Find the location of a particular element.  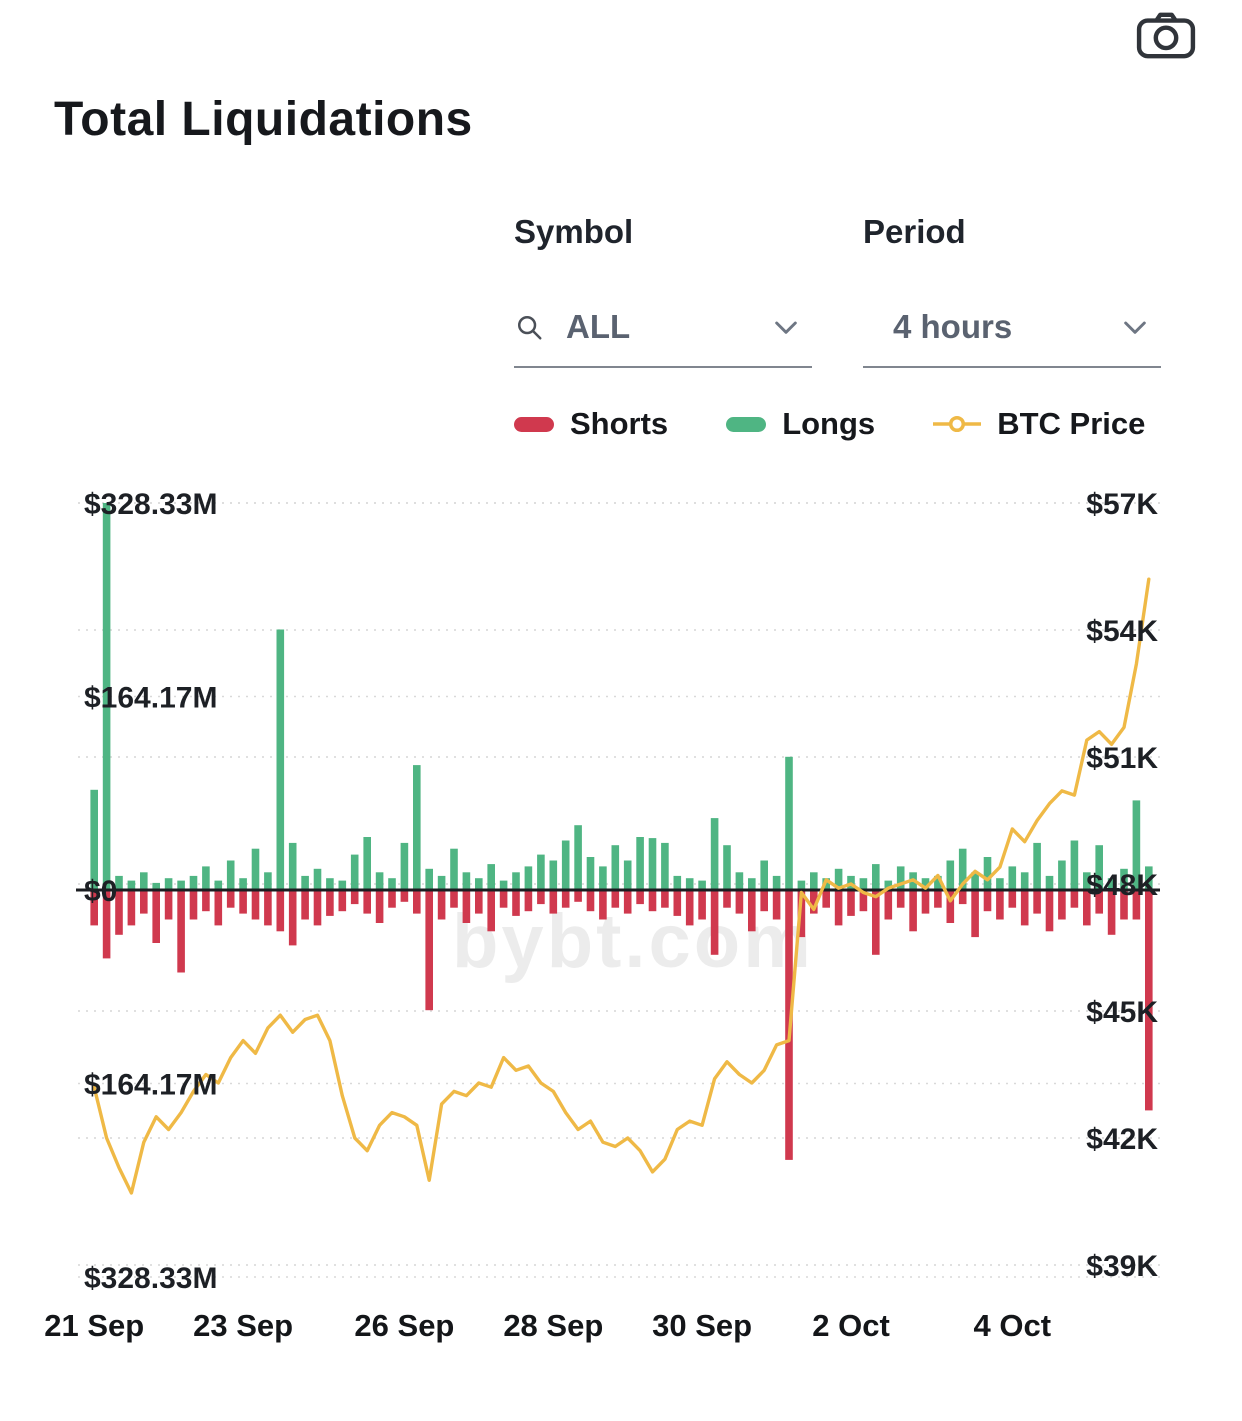

period-value: 4 hours is located at coordinates (953, 326).